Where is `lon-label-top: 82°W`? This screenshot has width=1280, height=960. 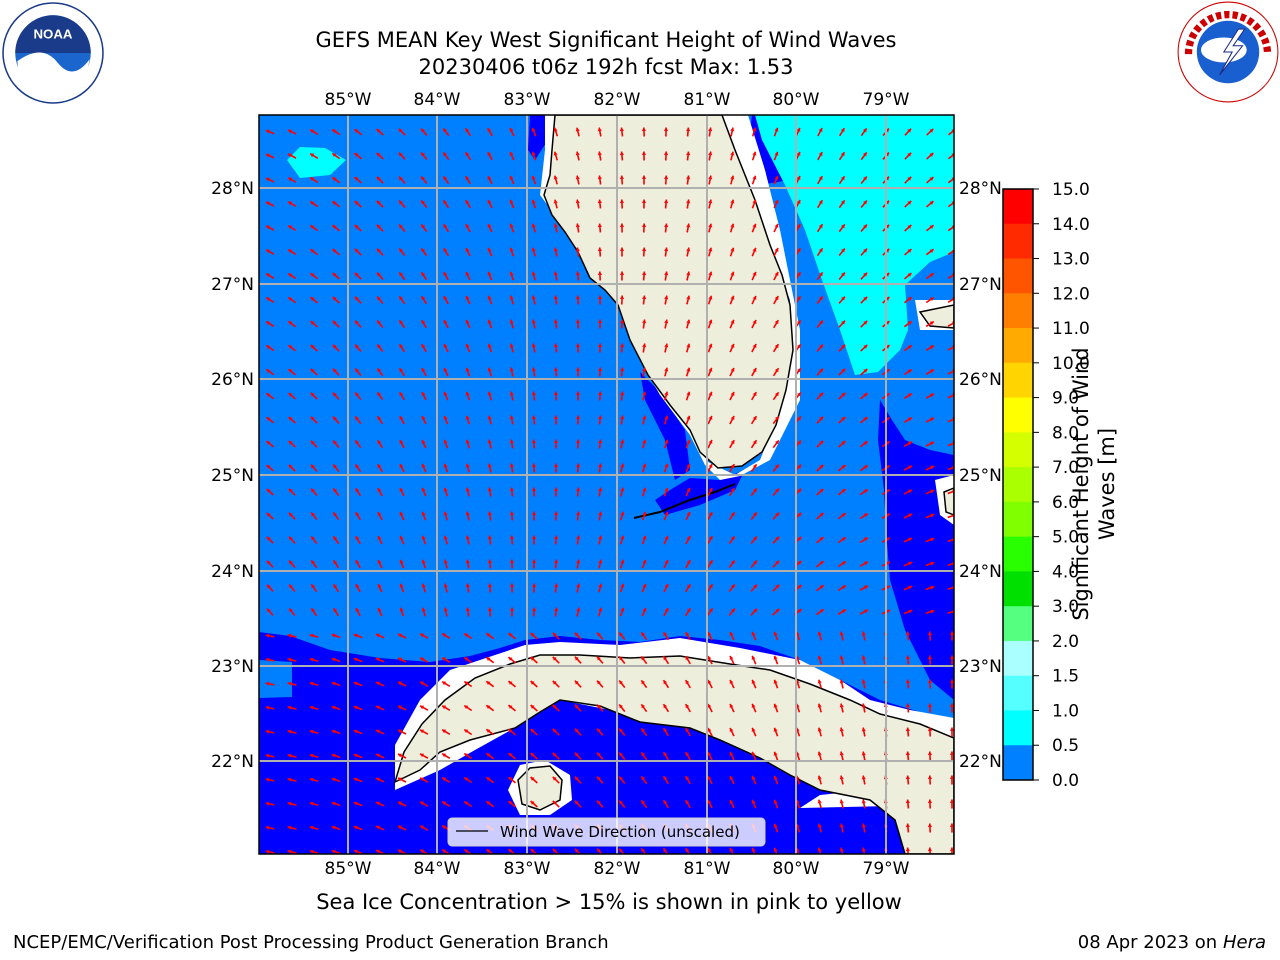 lon-label-top: 82°W is located at coordinates (617, 100).